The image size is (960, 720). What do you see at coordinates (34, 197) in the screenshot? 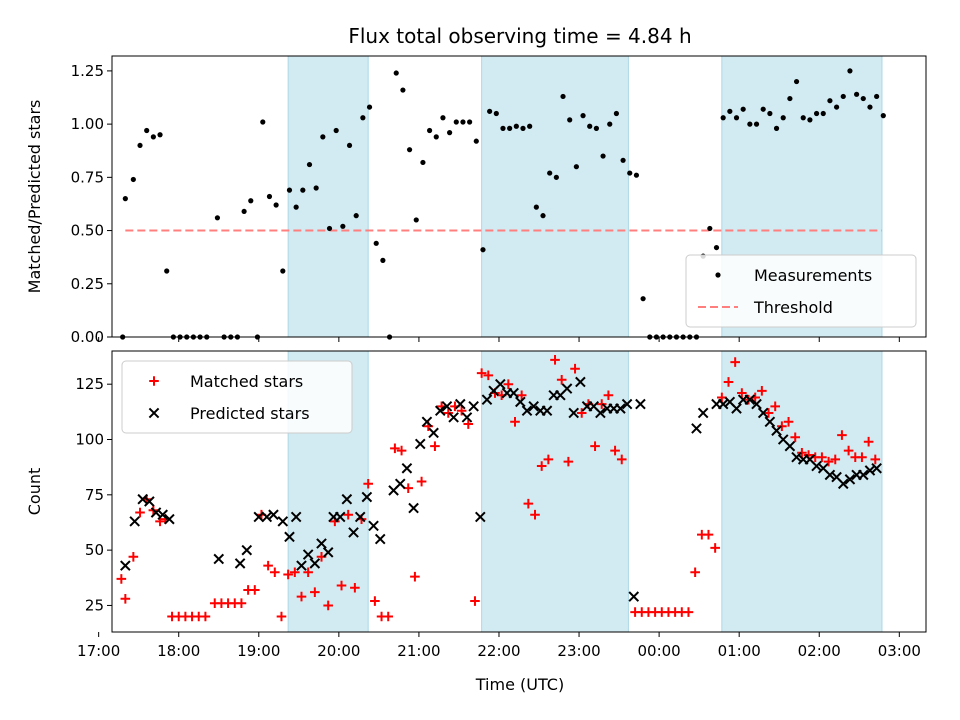
I see `y-axis-label: Matched/Predicted stars` at bounding box center [34, 197].